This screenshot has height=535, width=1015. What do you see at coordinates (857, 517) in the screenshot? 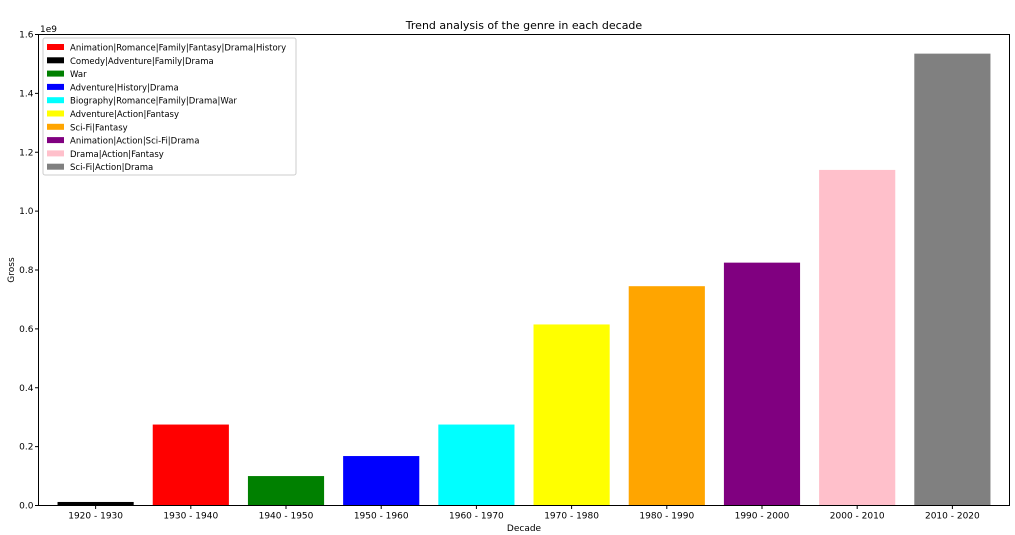
I see `x-tick-label: 2000 - 2010` at bounding box center [857, 517].